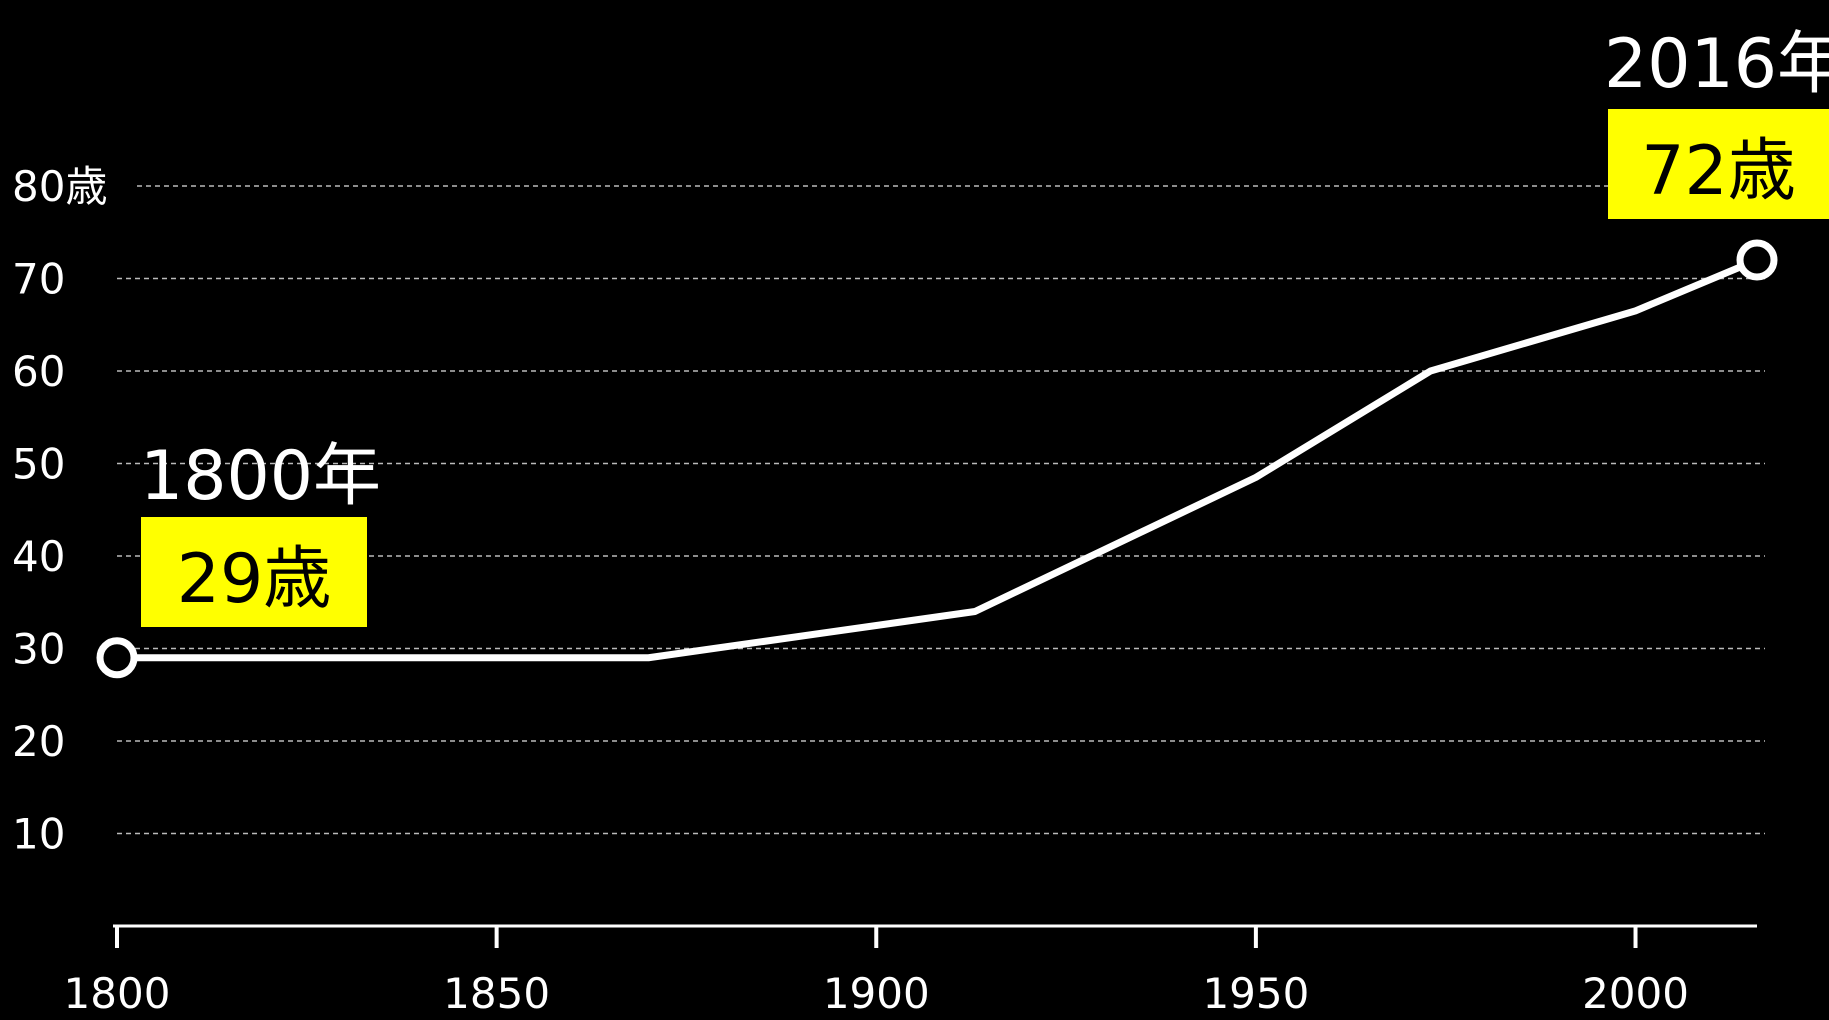 This screenshot has height=1020, width=1829. What do you see at coordinates (254, 572) in the screenshot?
I see `start-value-badge: 29歳` at bounding box center [254, 572].